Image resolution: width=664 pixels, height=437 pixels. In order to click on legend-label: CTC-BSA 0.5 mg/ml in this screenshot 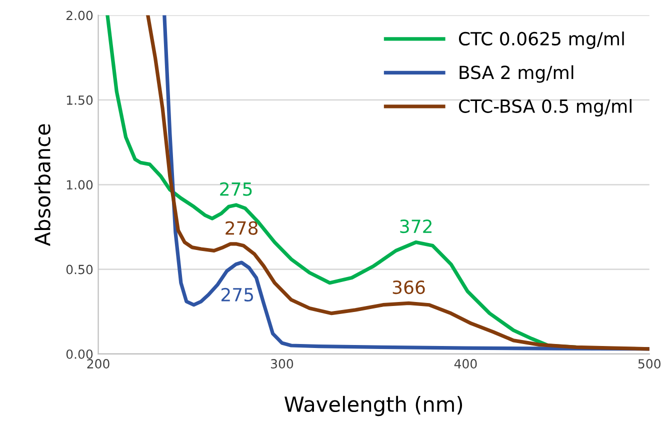, I will do `click(545, 107)`.